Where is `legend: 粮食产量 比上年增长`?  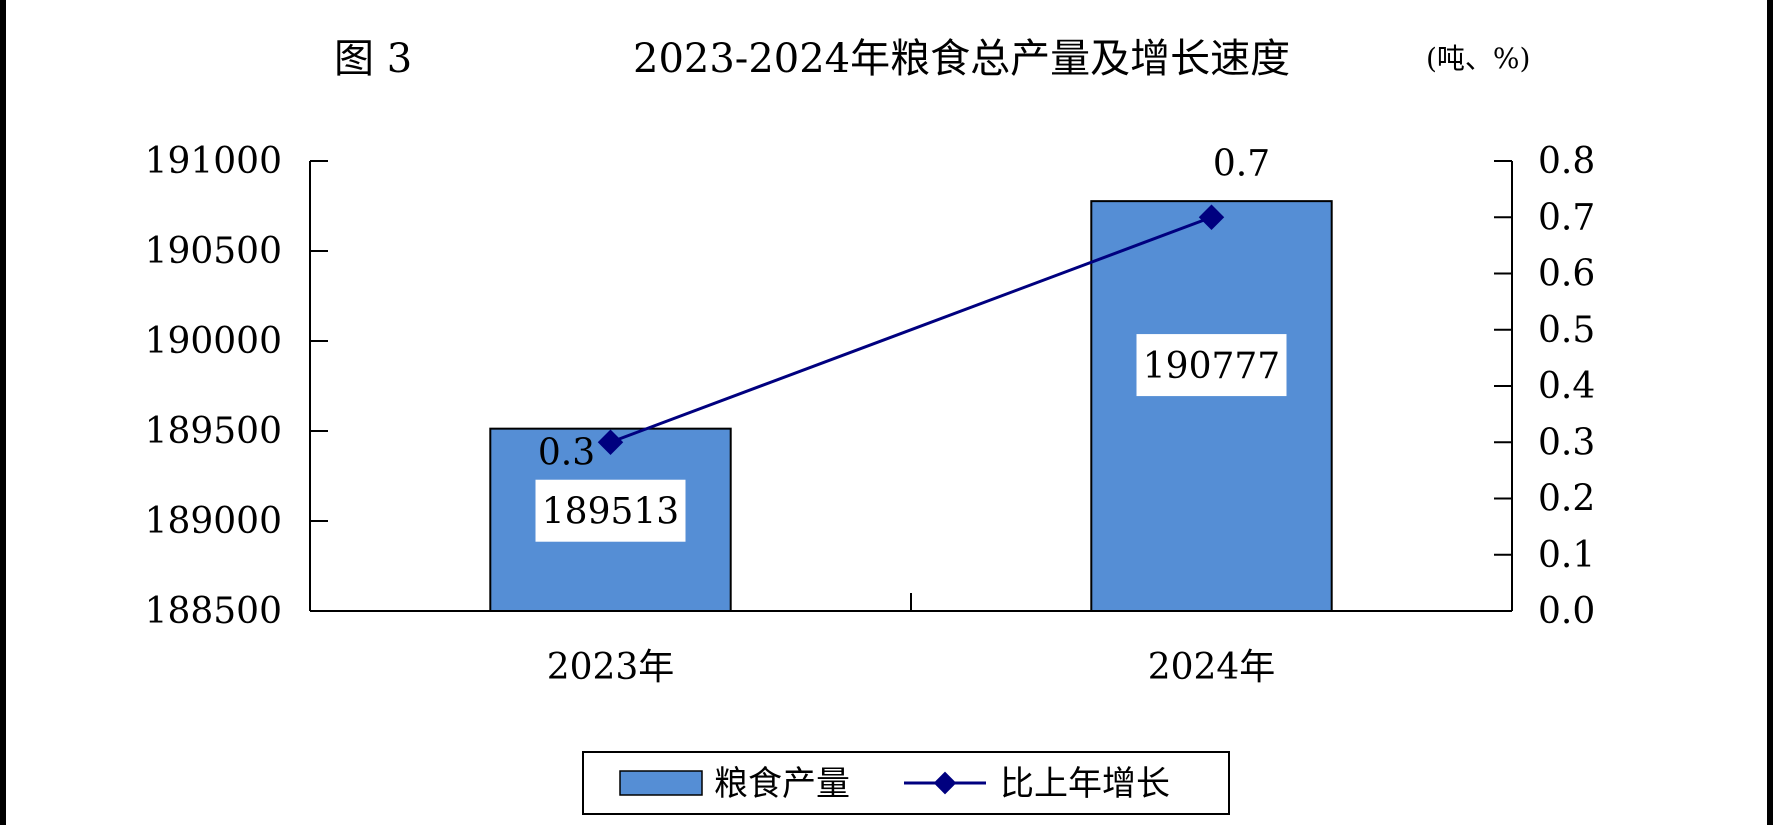
legend: 粮食产量 比上年增长 is located at coordinates (906, 783).